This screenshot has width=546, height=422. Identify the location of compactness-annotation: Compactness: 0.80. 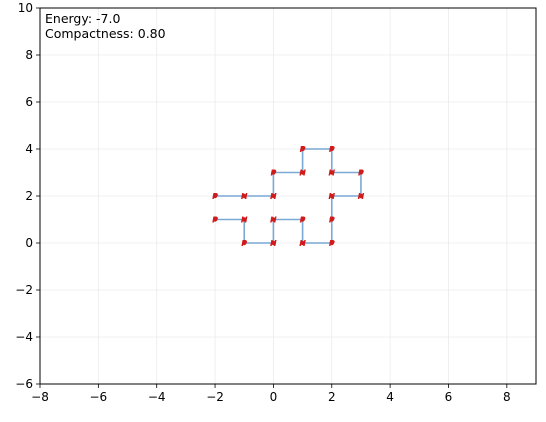
(105, 33).